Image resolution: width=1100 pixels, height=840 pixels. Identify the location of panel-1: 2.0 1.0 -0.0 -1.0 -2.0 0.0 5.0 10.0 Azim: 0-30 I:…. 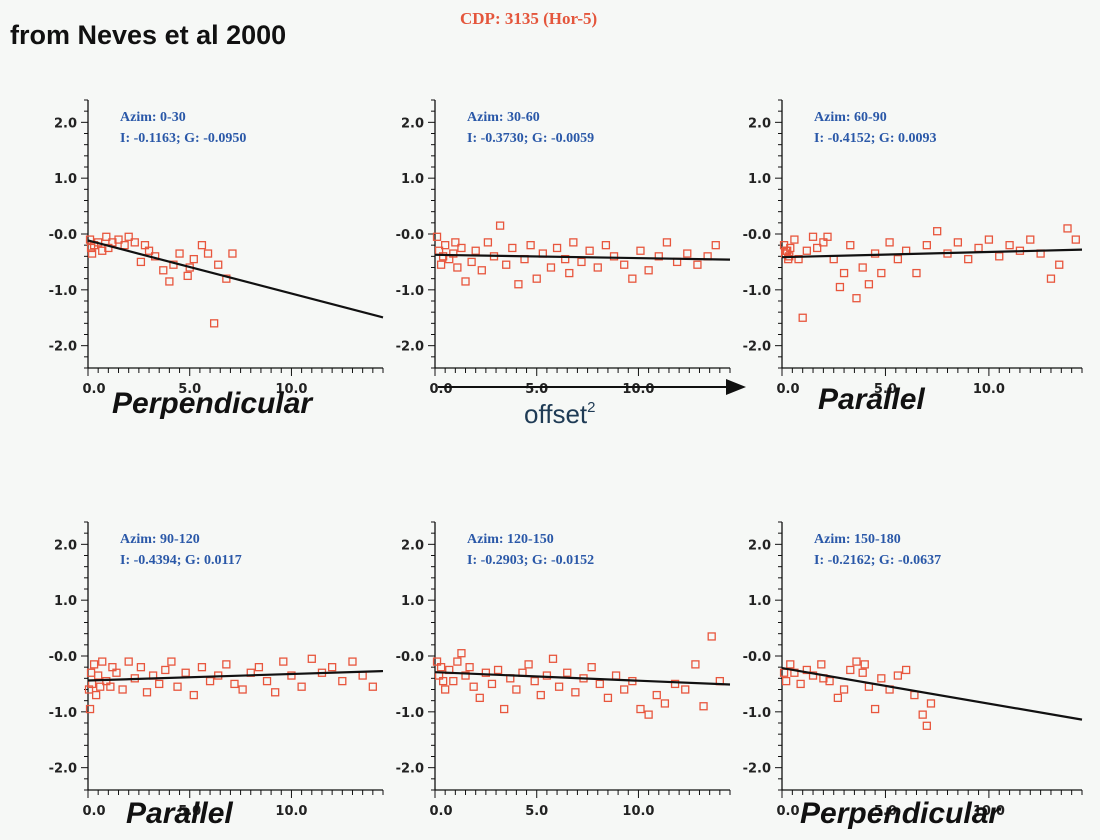
(216, 259).